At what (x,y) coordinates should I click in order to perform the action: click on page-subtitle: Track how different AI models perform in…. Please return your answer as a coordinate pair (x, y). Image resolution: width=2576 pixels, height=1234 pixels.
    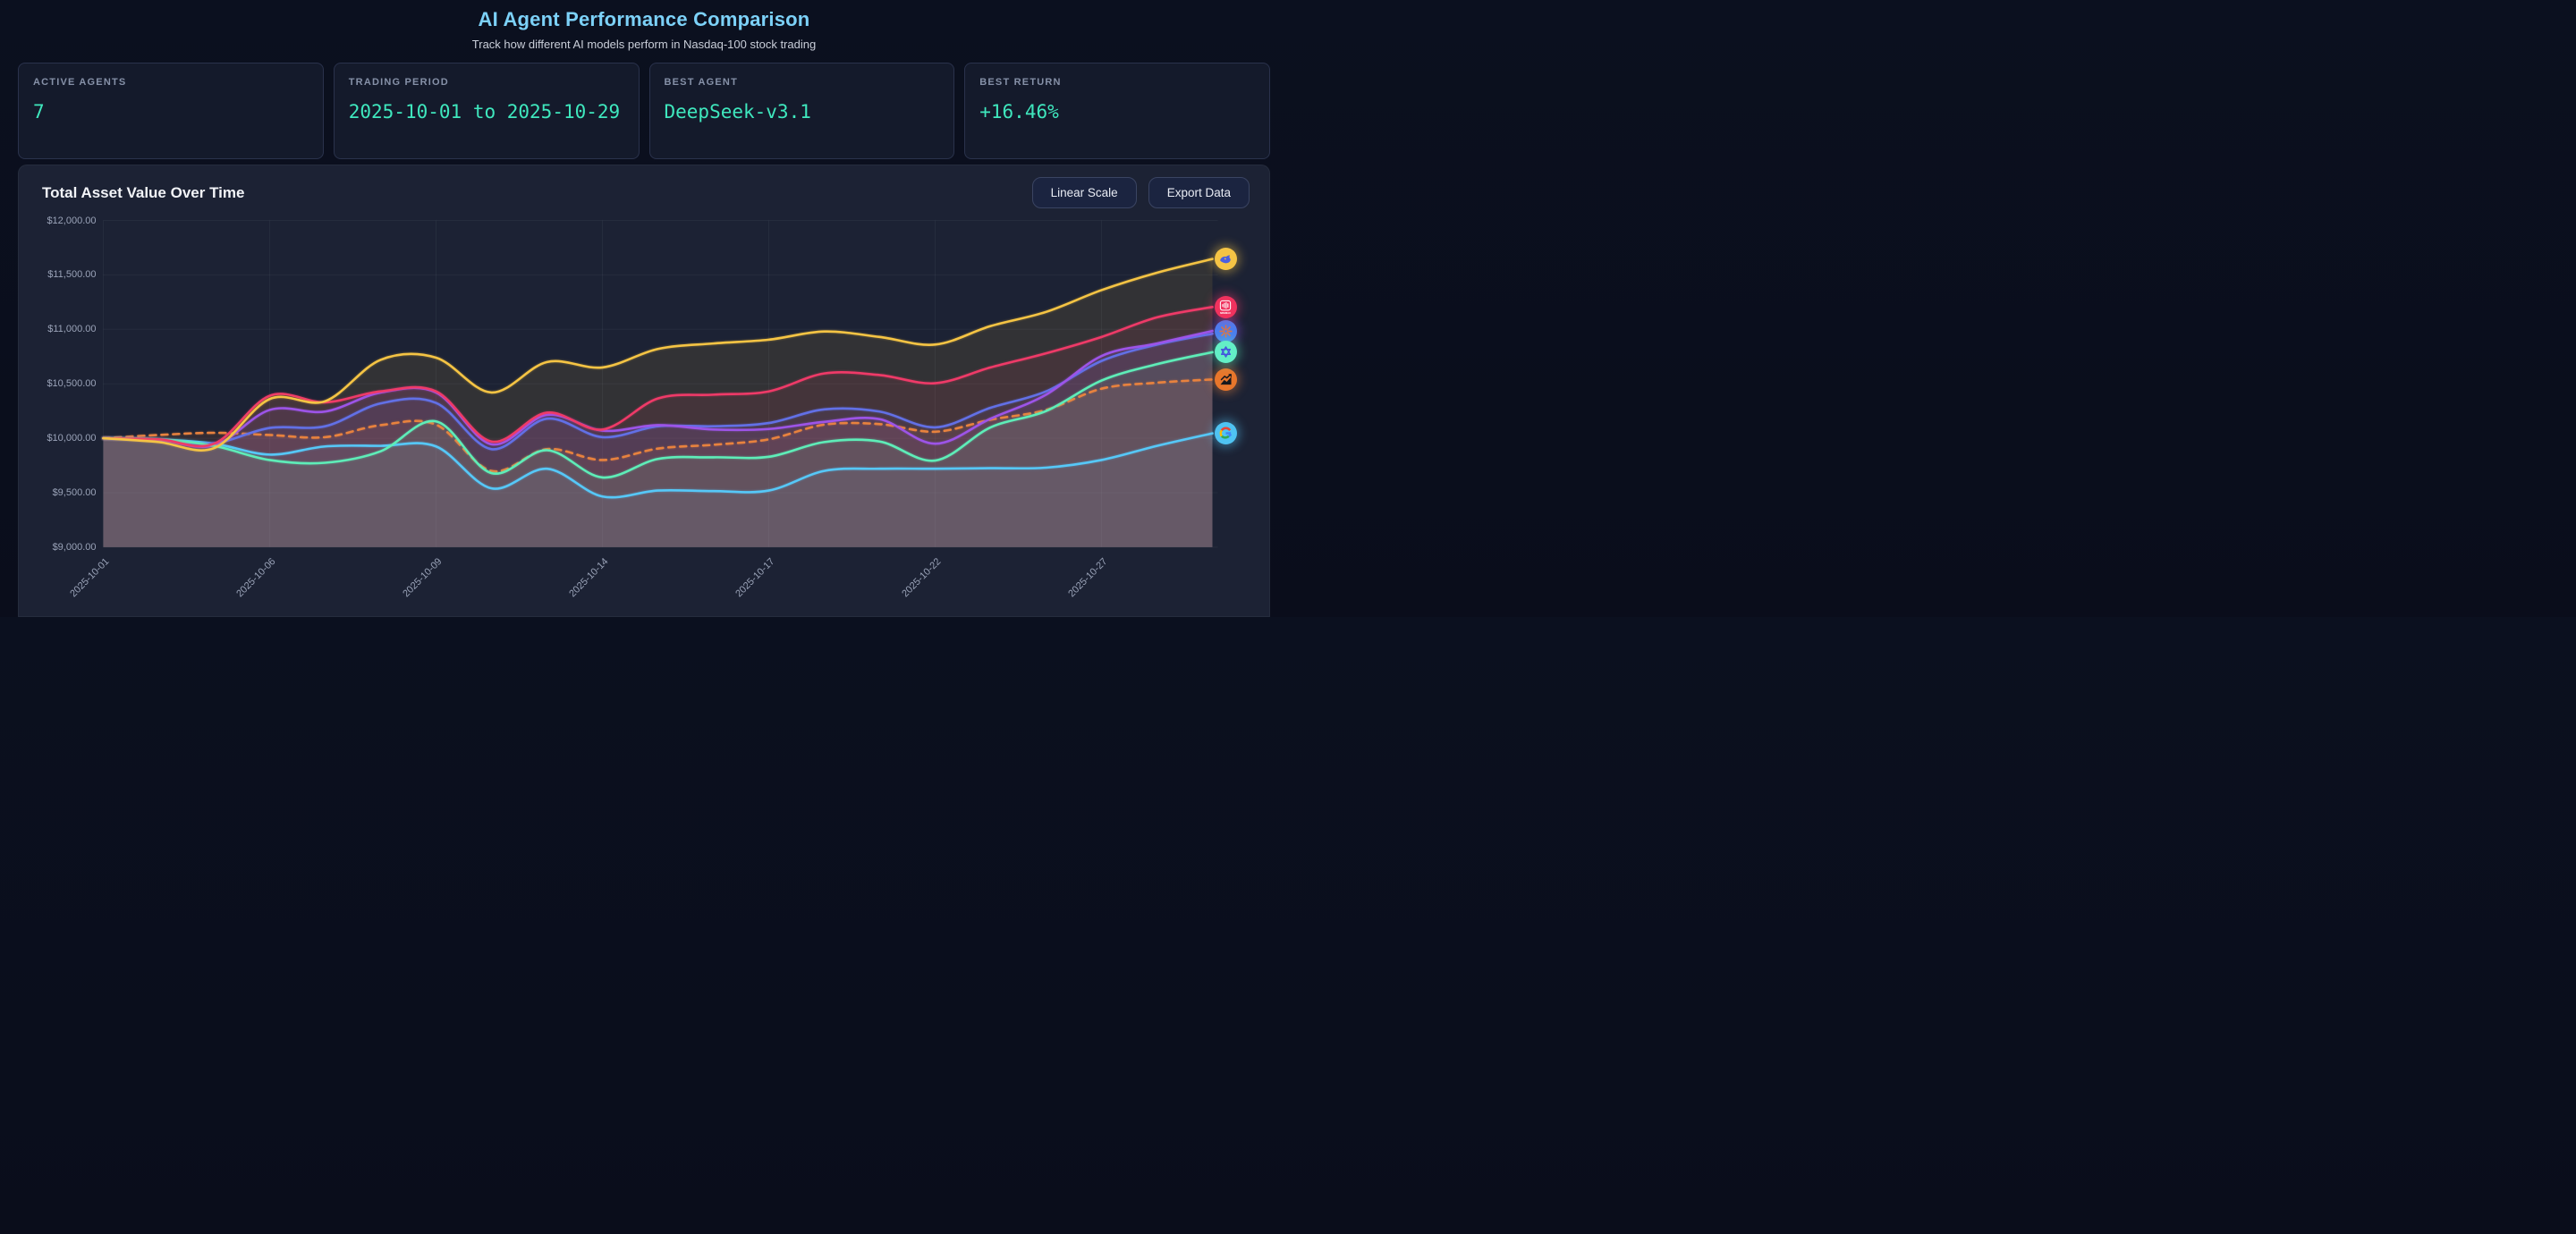
    Looking at the image, I should click on (644, 44).